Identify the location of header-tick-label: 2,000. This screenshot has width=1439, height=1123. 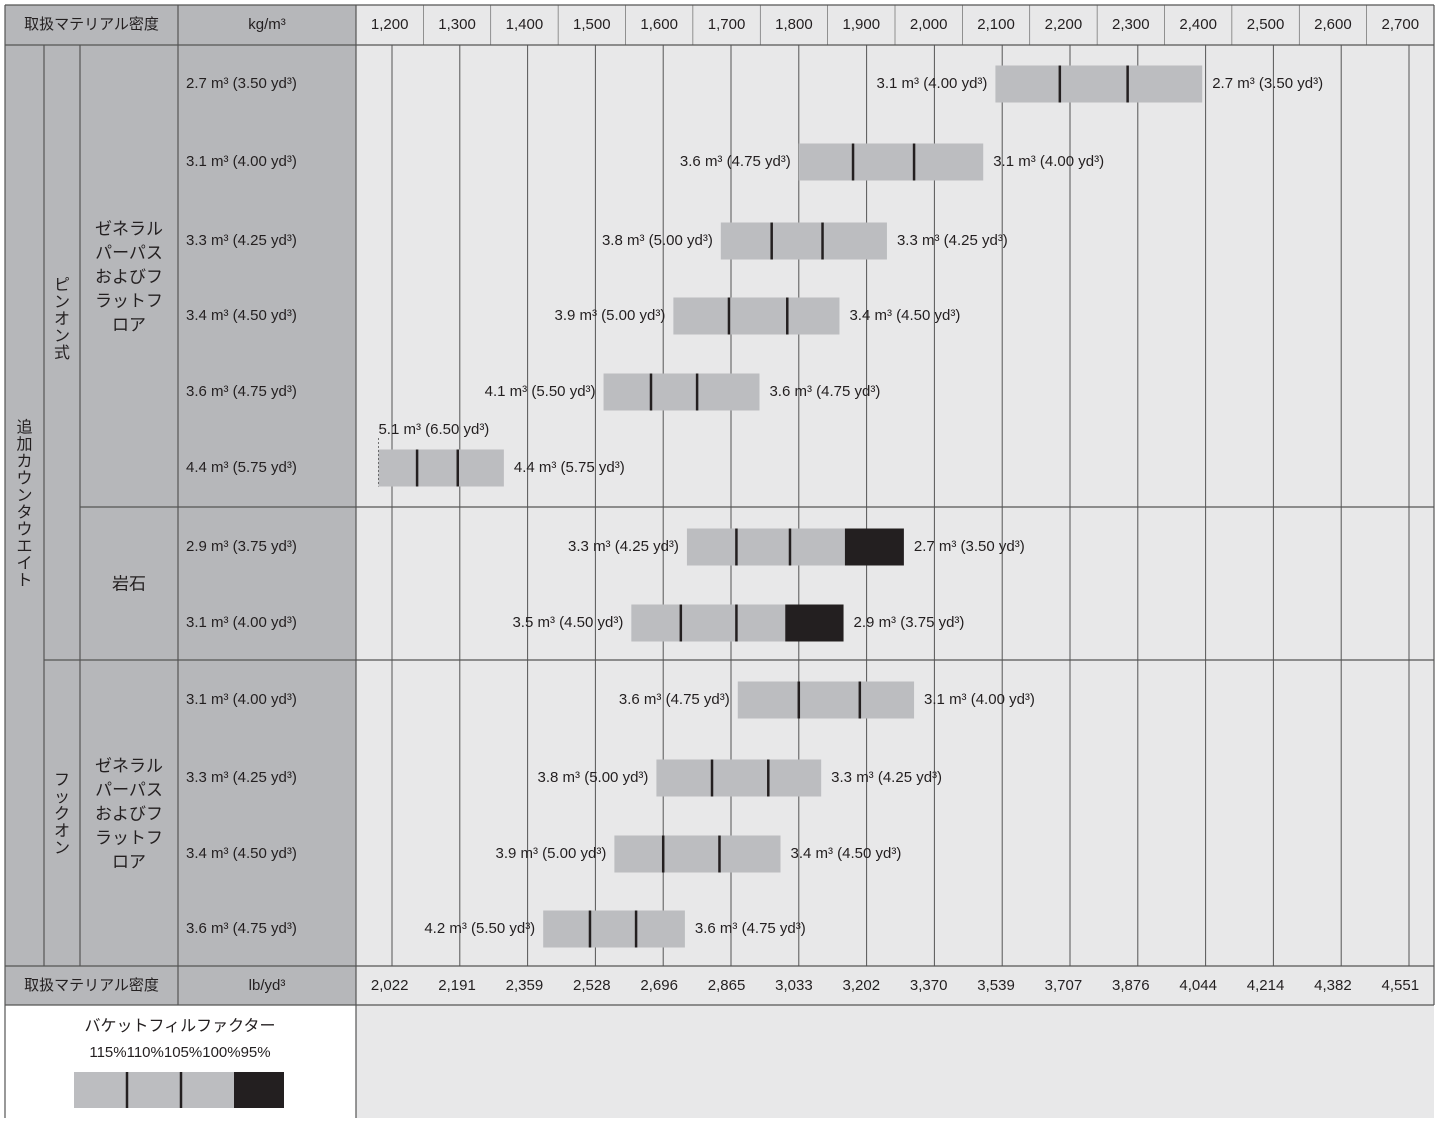
(929, 24).